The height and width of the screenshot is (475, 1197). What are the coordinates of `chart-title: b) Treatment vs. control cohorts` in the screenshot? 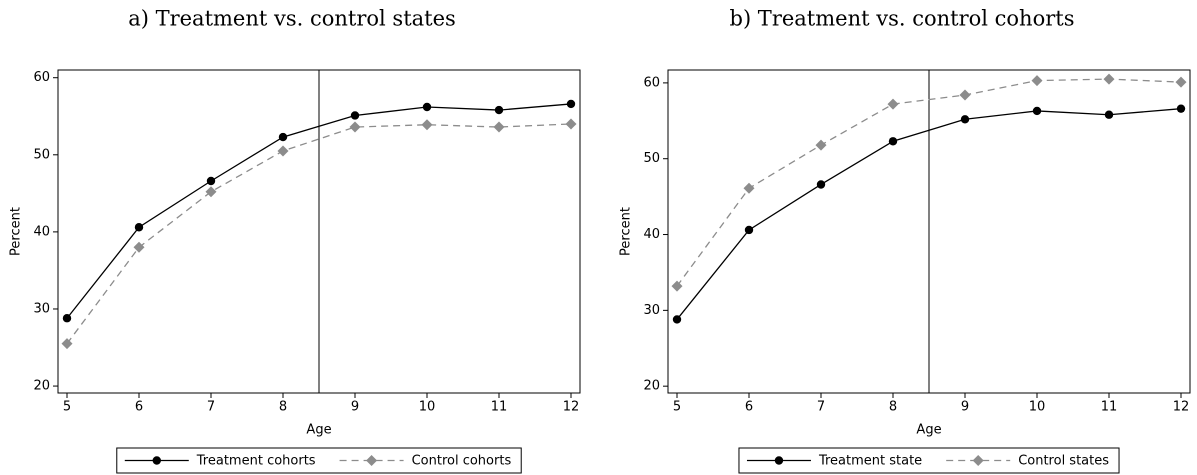 It's located at (902, 19).